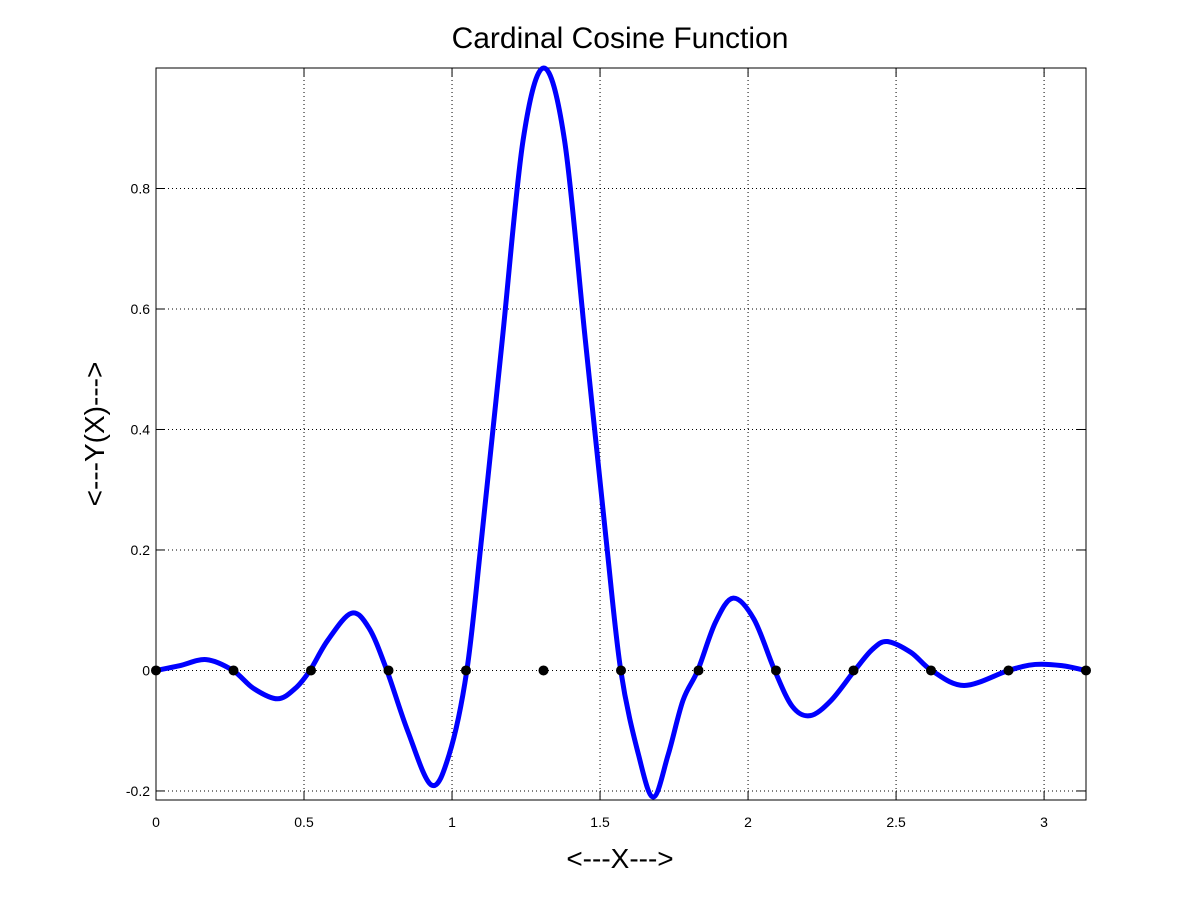 This screenshot has width=1200, height=905. I want to click on y-tick-labels: -0.2 0 0.2 0.4 0.6 0.8, so click(138, 489).